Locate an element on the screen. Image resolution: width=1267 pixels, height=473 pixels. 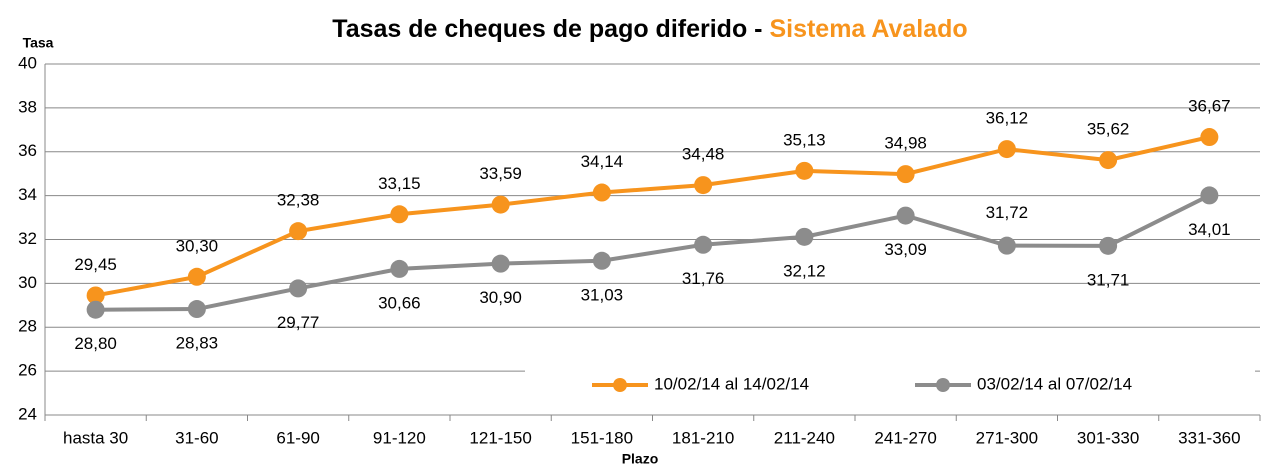
data-label: 31,72 is located at coordinates (1007, 212).